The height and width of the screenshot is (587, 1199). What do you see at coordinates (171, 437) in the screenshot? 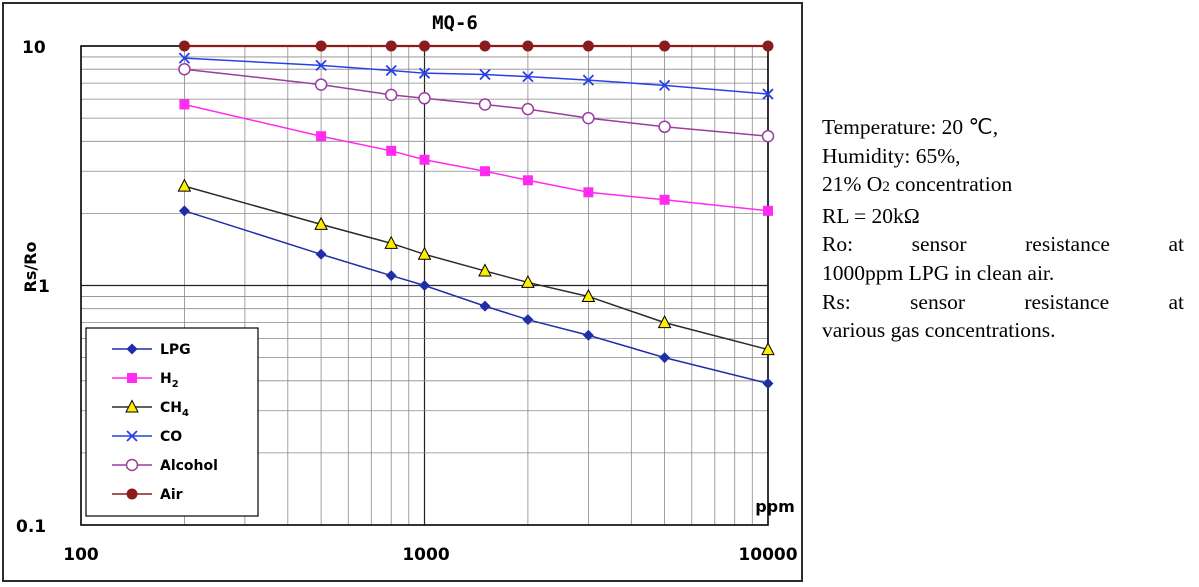
I see `legend-label-co: CO` at bounding box center [171, 437].